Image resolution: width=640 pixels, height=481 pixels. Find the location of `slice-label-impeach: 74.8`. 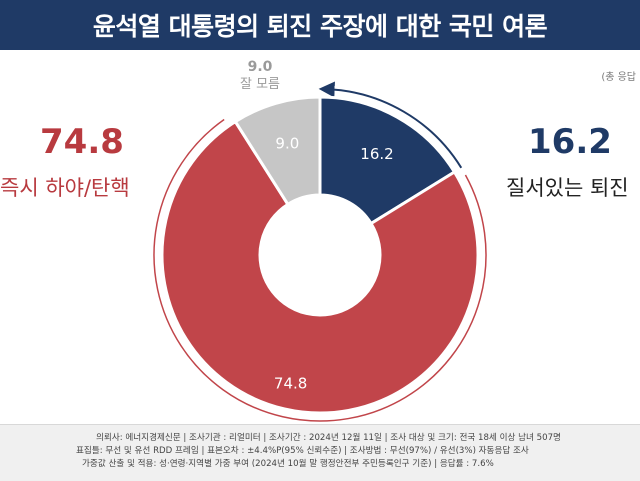

slice-label-impeach: 74.8 is located at coordinates (290, 384).